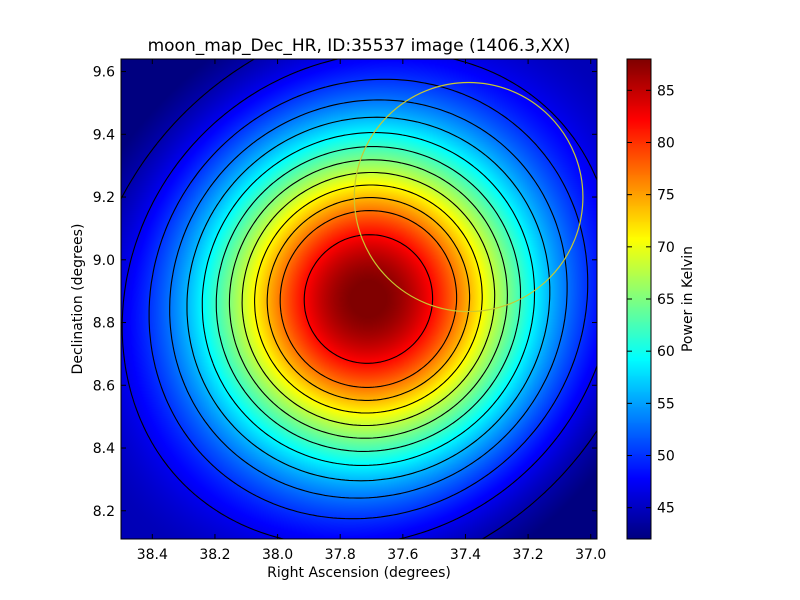 The width and height of the screenshot is (800, 600). Describe the element at coordinates (340, 555) in the screenshot. I see `x-tick-label: 37.8` at that location.